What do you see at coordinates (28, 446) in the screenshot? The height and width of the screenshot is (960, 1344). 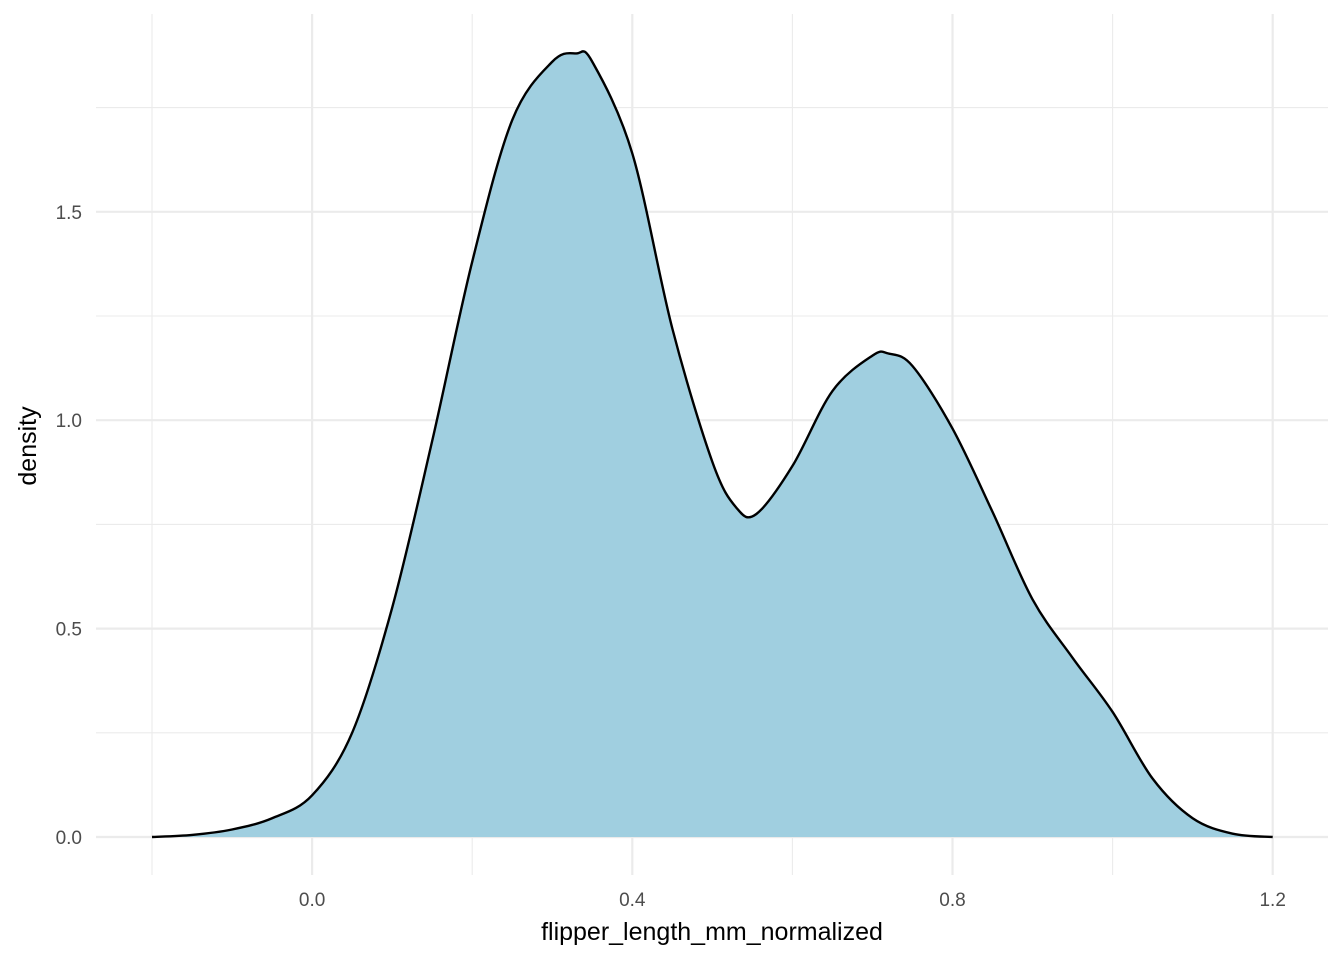 I see `y-axis-title: density` at bounding box center [28, 446].